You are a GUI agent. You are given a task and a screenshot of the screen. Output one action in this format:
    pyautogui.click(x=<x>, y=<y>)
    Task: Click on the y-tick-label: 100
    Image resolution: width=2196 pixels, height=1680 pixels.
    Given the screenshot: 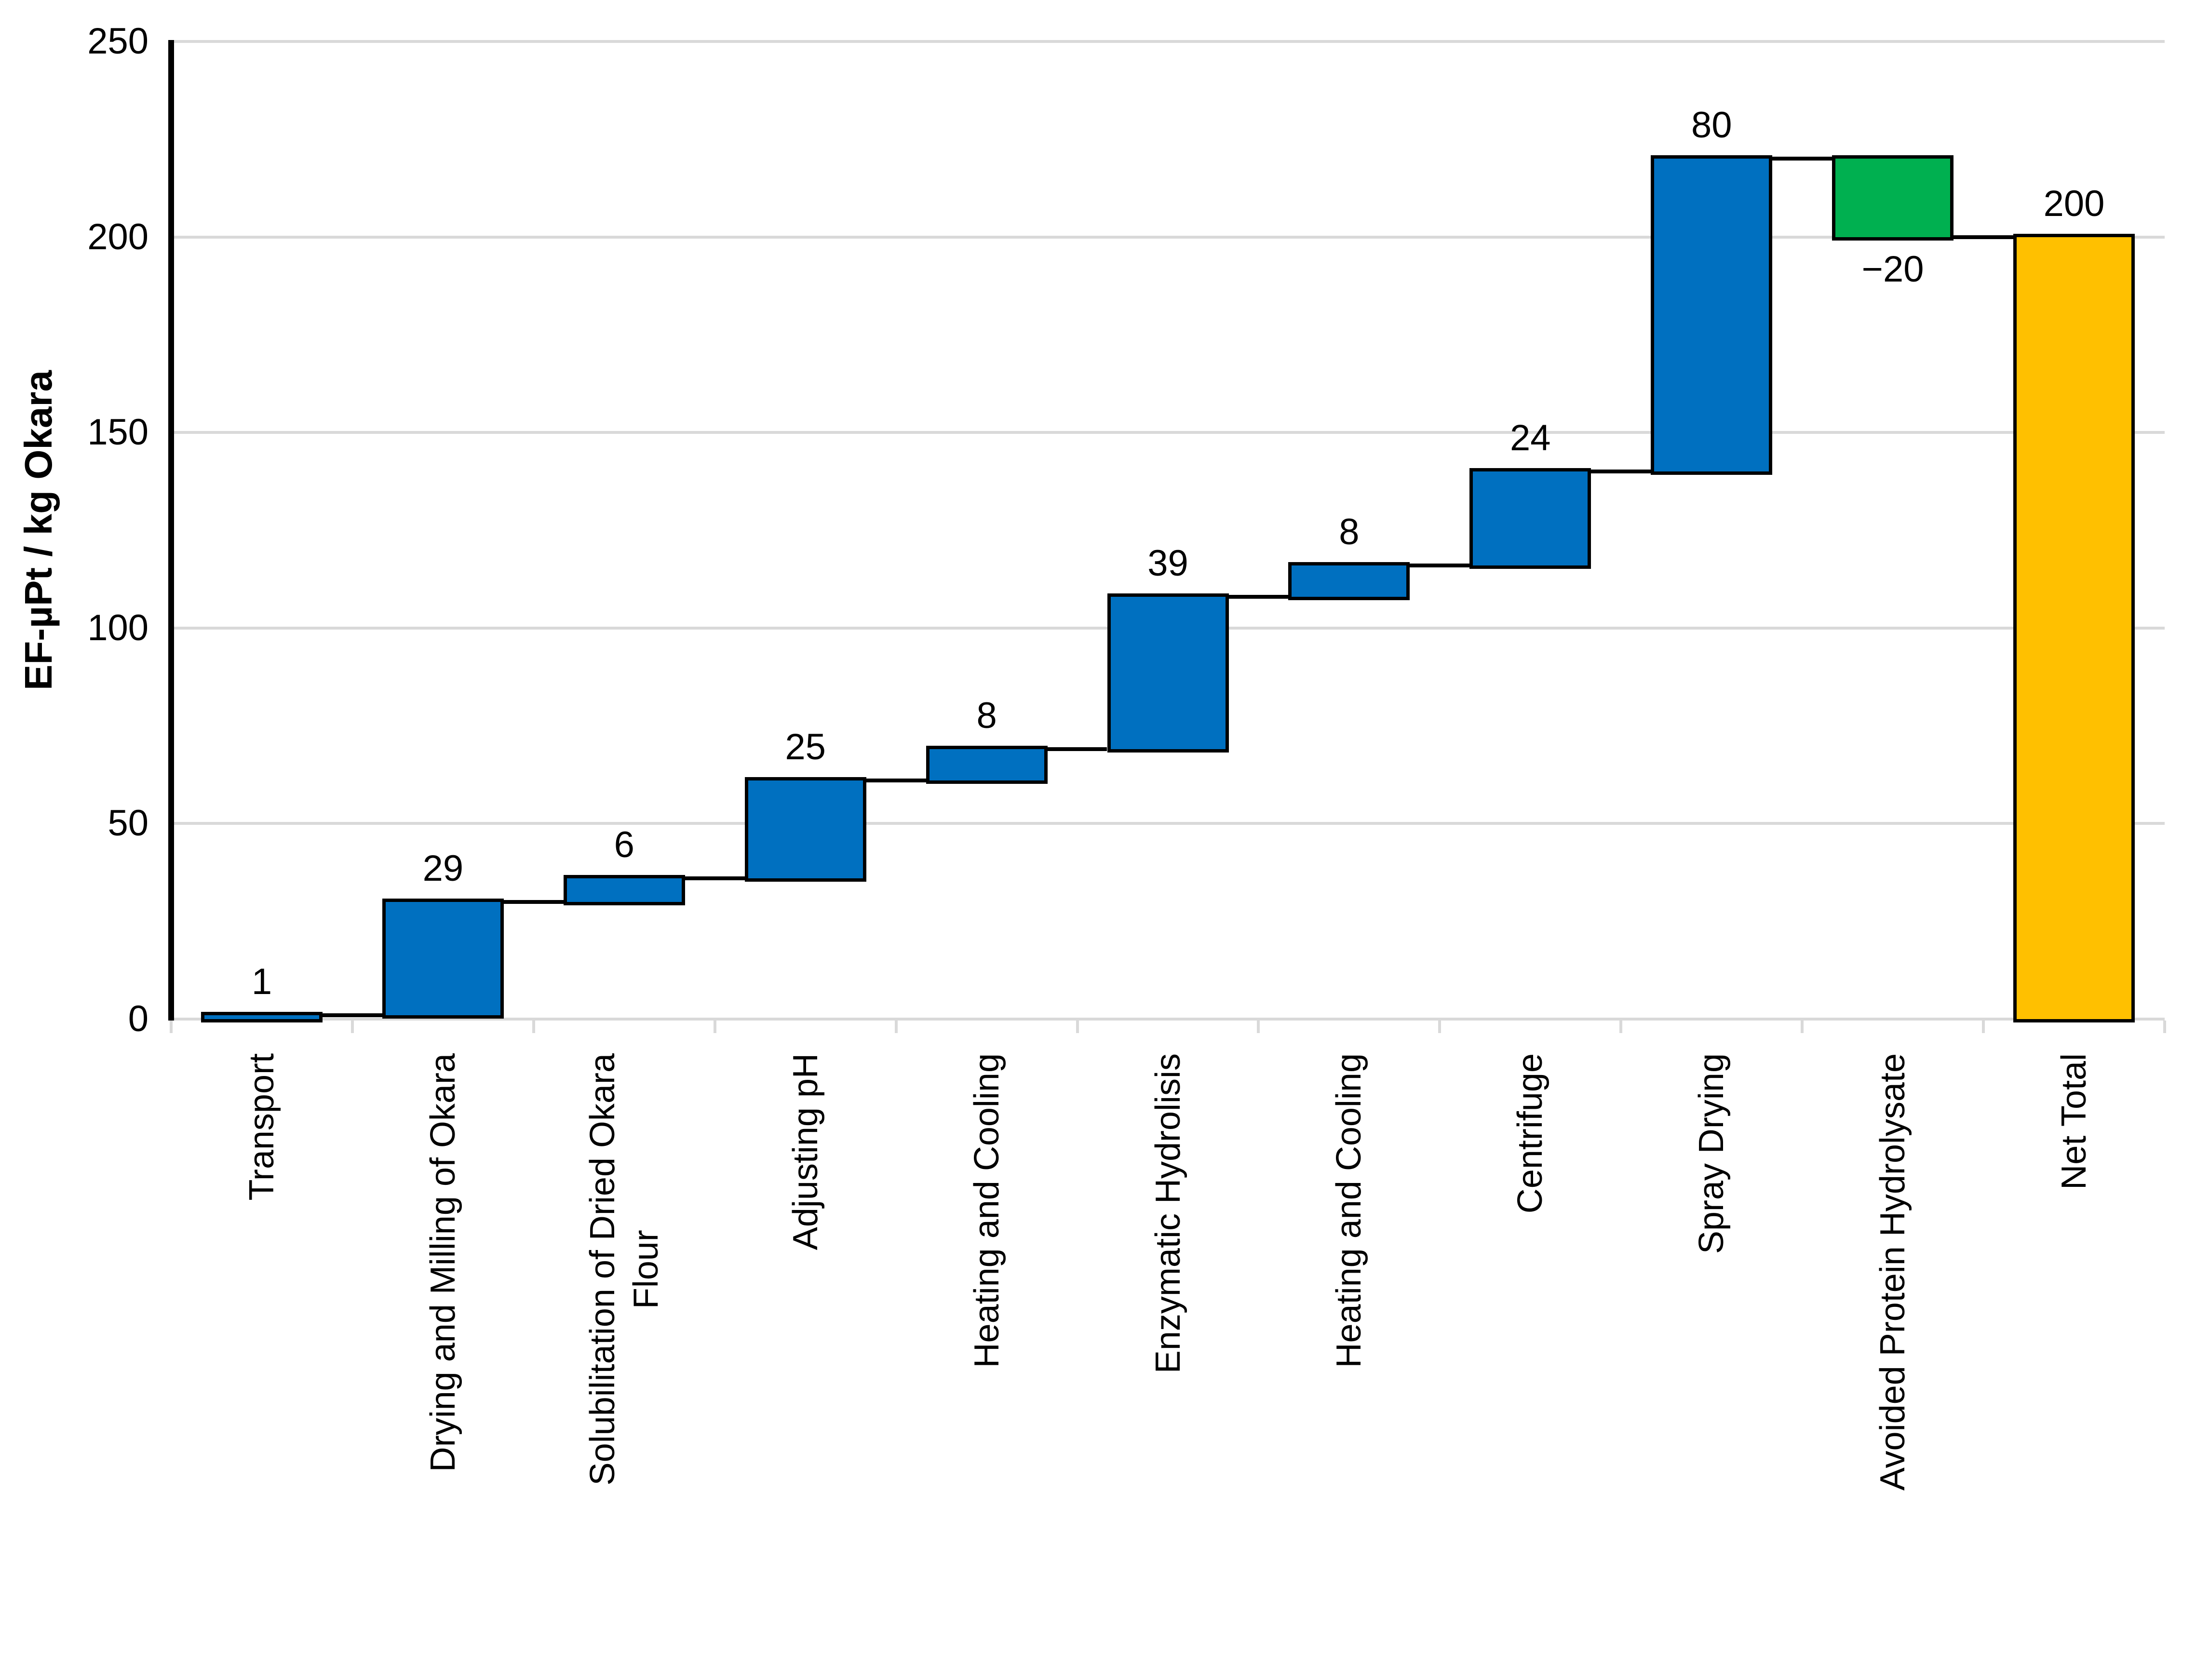 What is the action you would take?
    pyautogui.click(x=117, y=627)
    